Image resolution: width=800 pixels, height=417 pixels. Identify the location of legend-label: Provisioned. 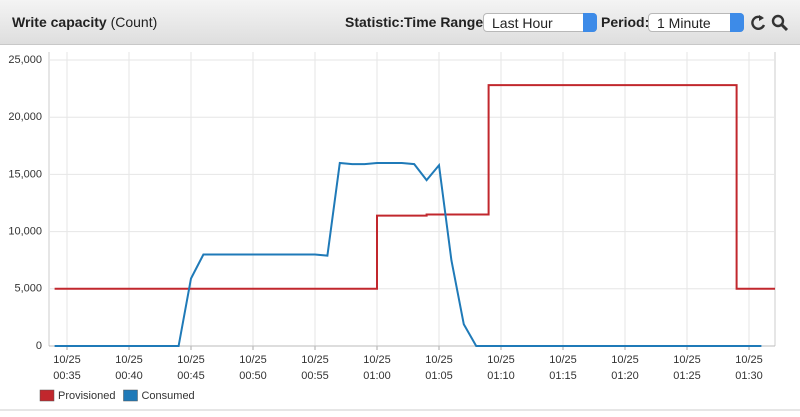
(86, 396).